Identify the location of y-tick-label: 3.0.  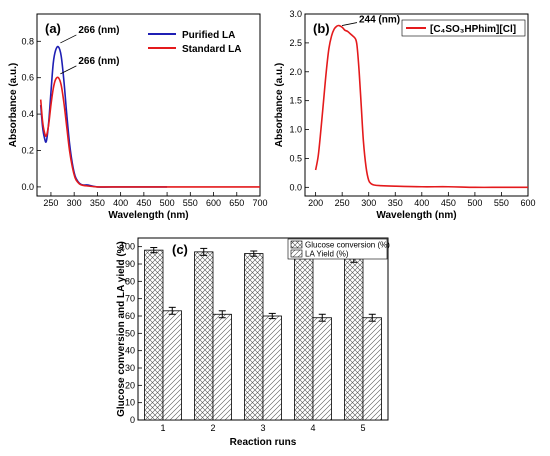
(295, 14).